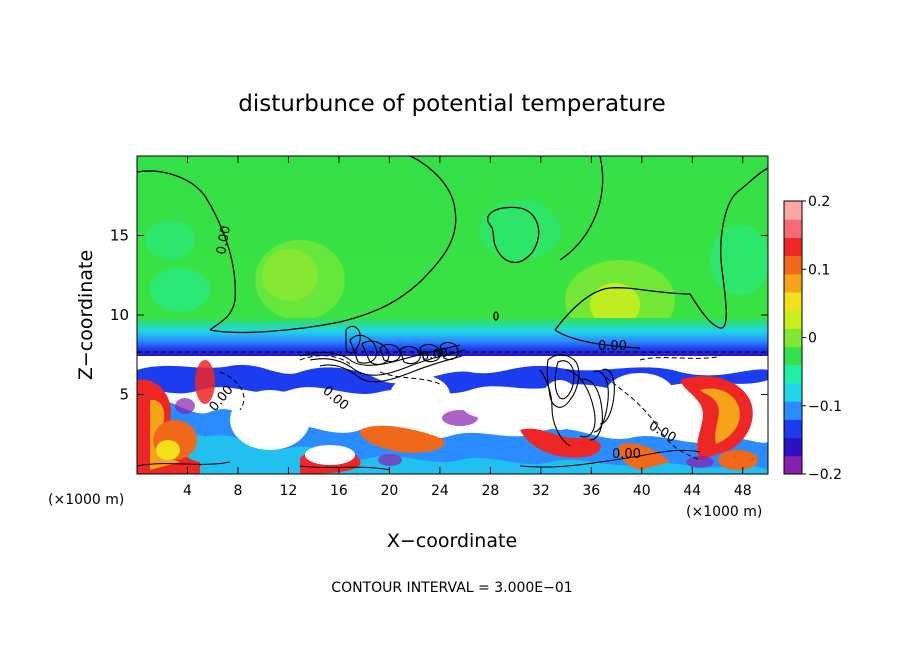 This screenshot has height=654, width=904. Describe the element at coordinates (124, 395) in the screenshot. I see `z-tick-label: 5` at that location.